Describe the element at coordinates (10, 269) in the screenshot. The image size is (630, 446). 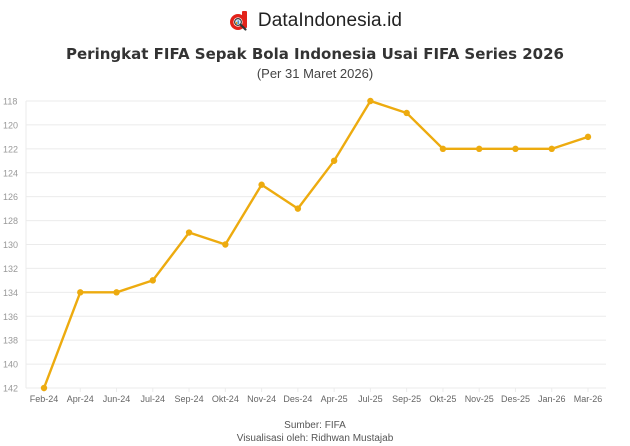
I see `y-tick-label: 132` at that location.